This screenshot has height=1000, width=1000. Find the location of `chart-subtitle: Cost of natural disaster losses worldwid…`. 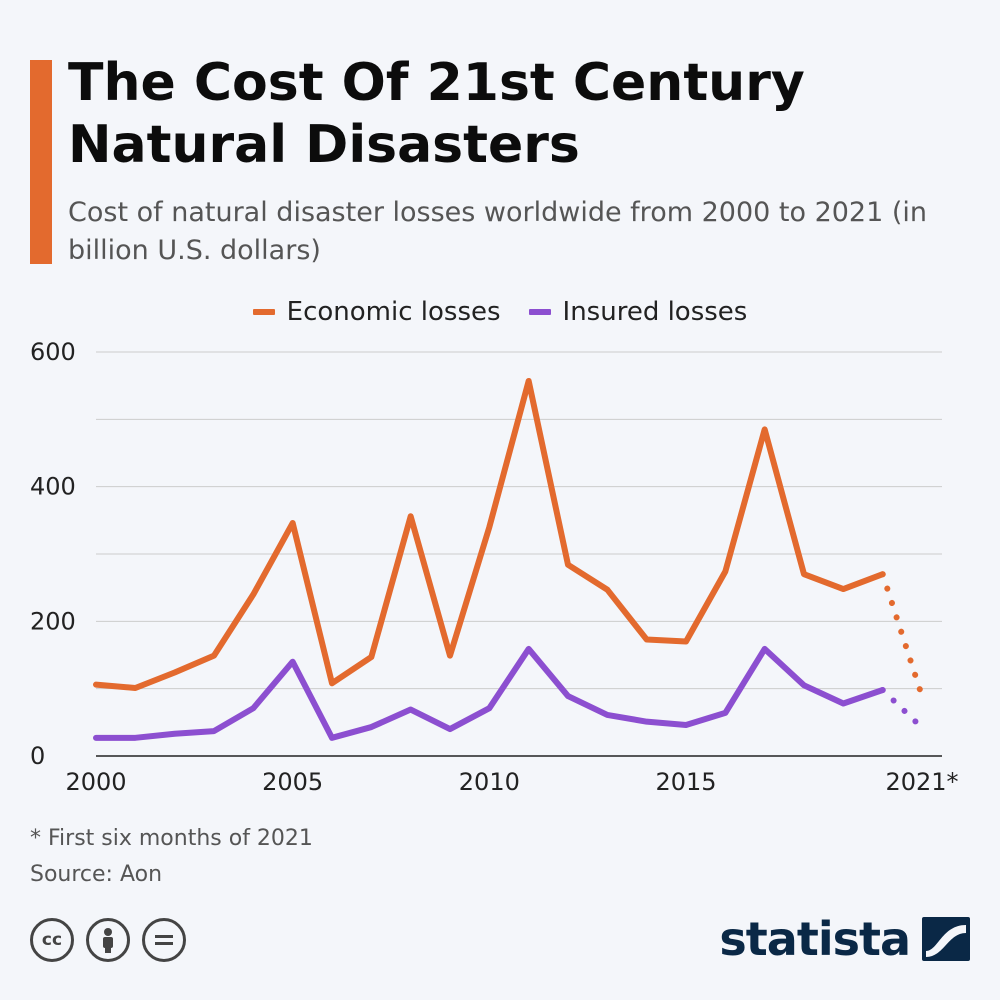

chart-subtitle: Cost of natural disaster losses worldwid… is located at coordinates (498, 231).